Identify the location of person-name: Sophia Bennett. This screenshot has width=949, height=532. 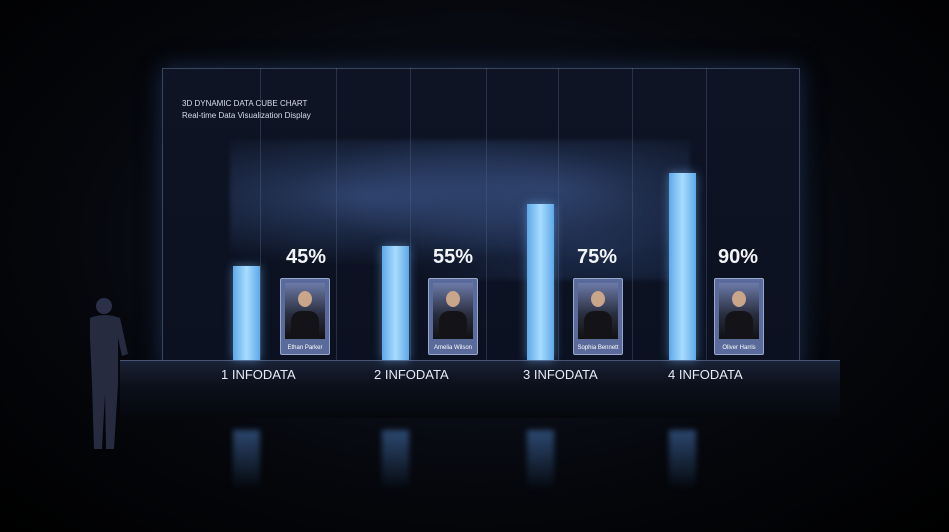
(598, 348).